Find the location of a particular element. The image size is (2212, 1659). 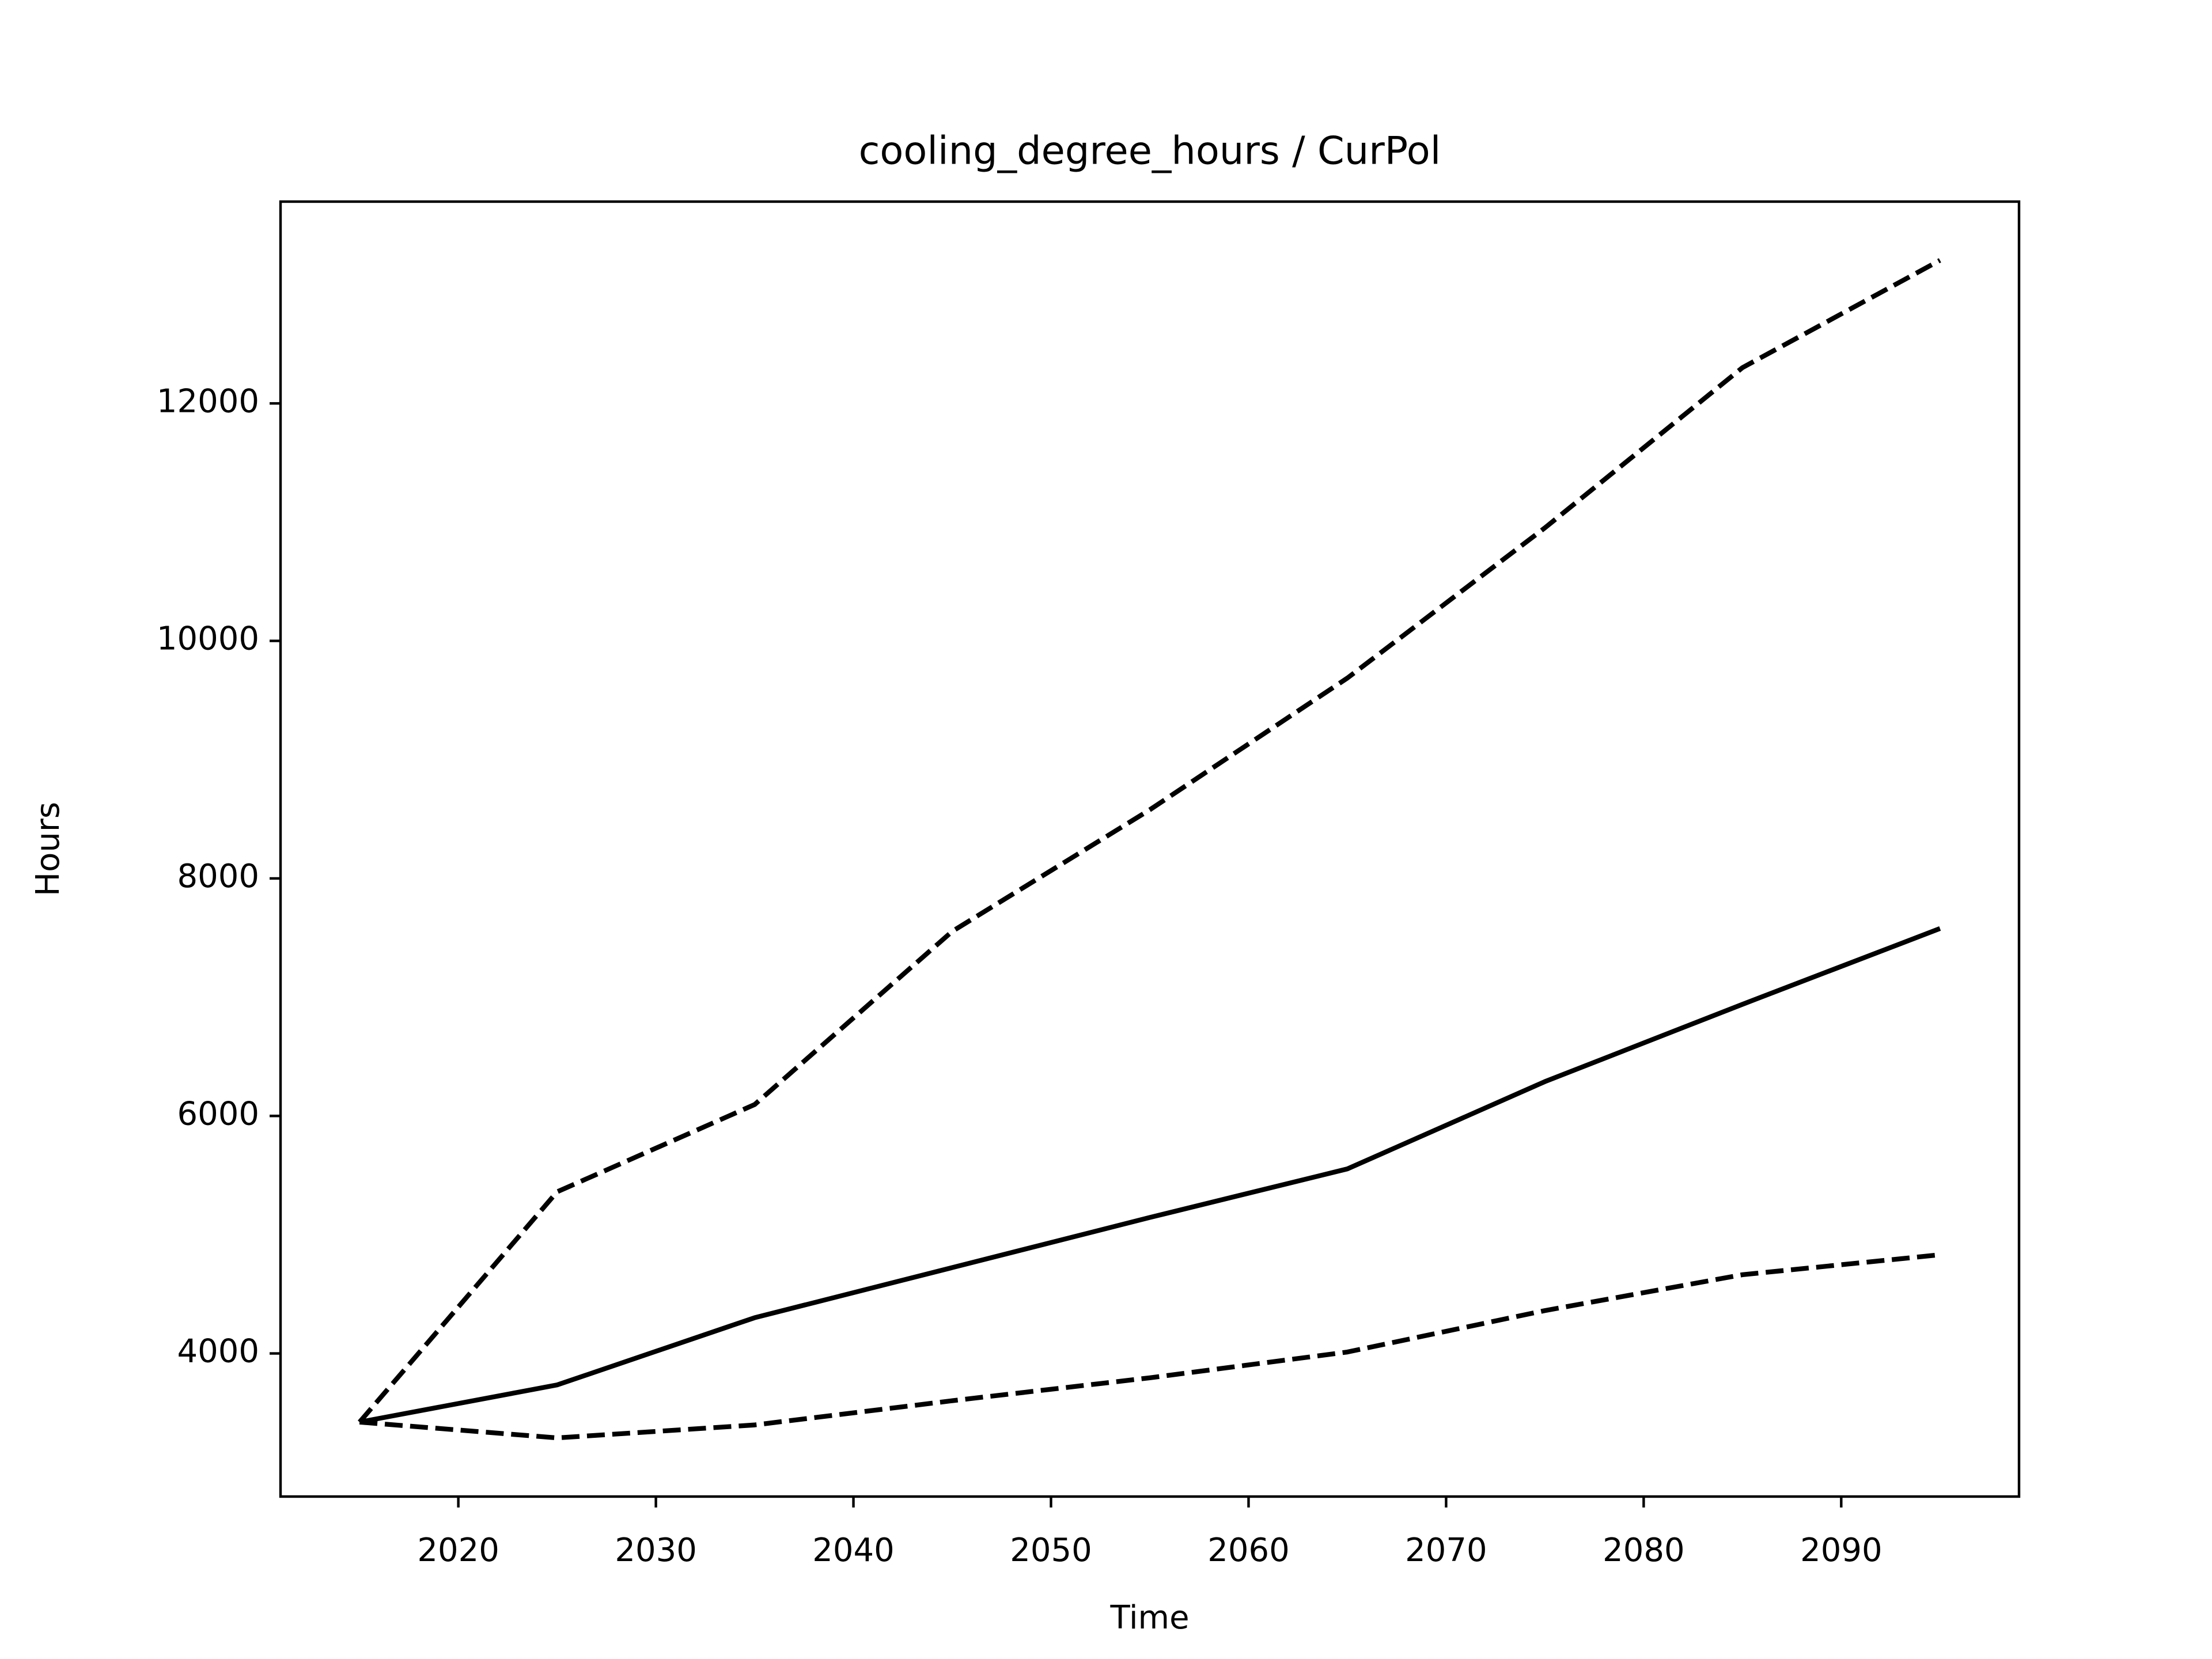

x-tick-label: 2080 is located at coordinates (1644, 1550).